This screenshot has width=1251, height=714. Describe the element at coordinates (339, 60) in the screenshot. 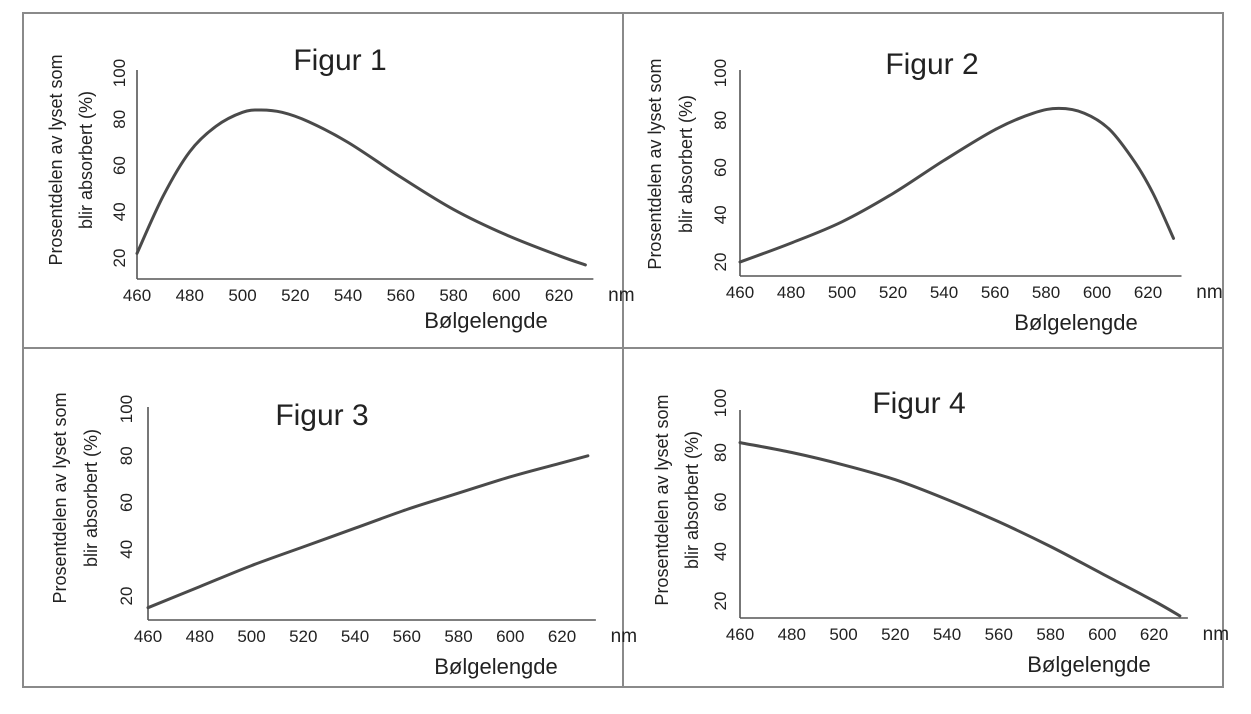

I see `chart-title: Figur 1` at that location.